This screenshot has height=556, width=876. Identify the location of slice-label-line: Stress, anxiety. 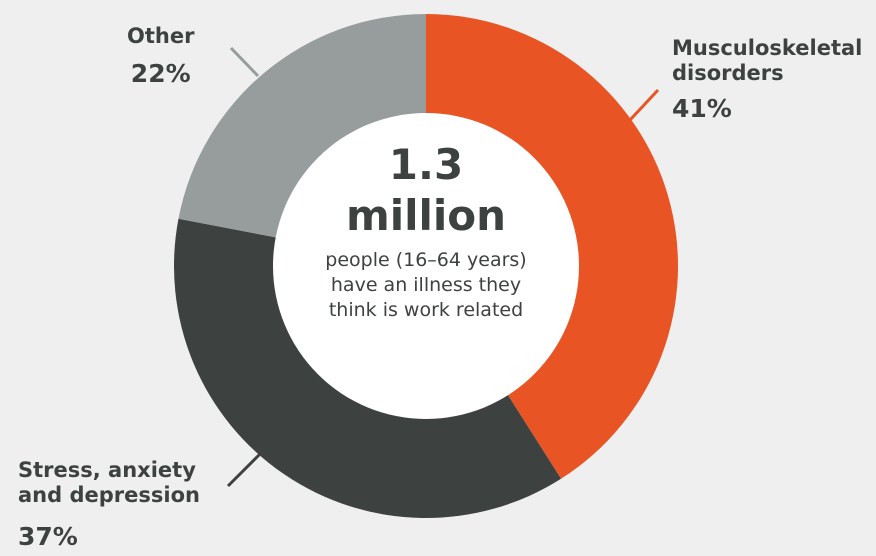
(107, 470).